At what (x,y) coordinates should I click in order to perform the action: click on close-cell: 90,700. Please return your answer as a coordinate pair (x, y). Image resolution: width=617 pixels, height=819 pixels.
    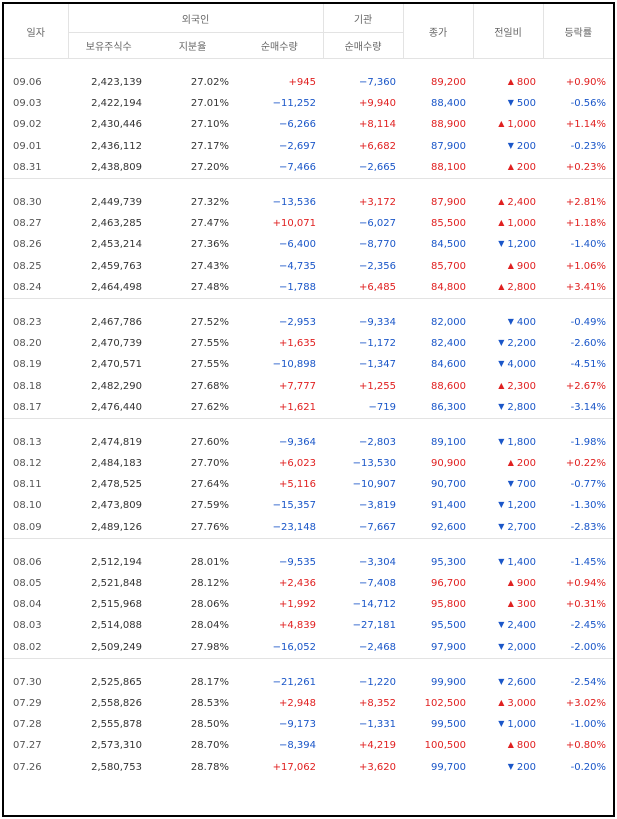
    Looking at the image, I should click on (449, 485).